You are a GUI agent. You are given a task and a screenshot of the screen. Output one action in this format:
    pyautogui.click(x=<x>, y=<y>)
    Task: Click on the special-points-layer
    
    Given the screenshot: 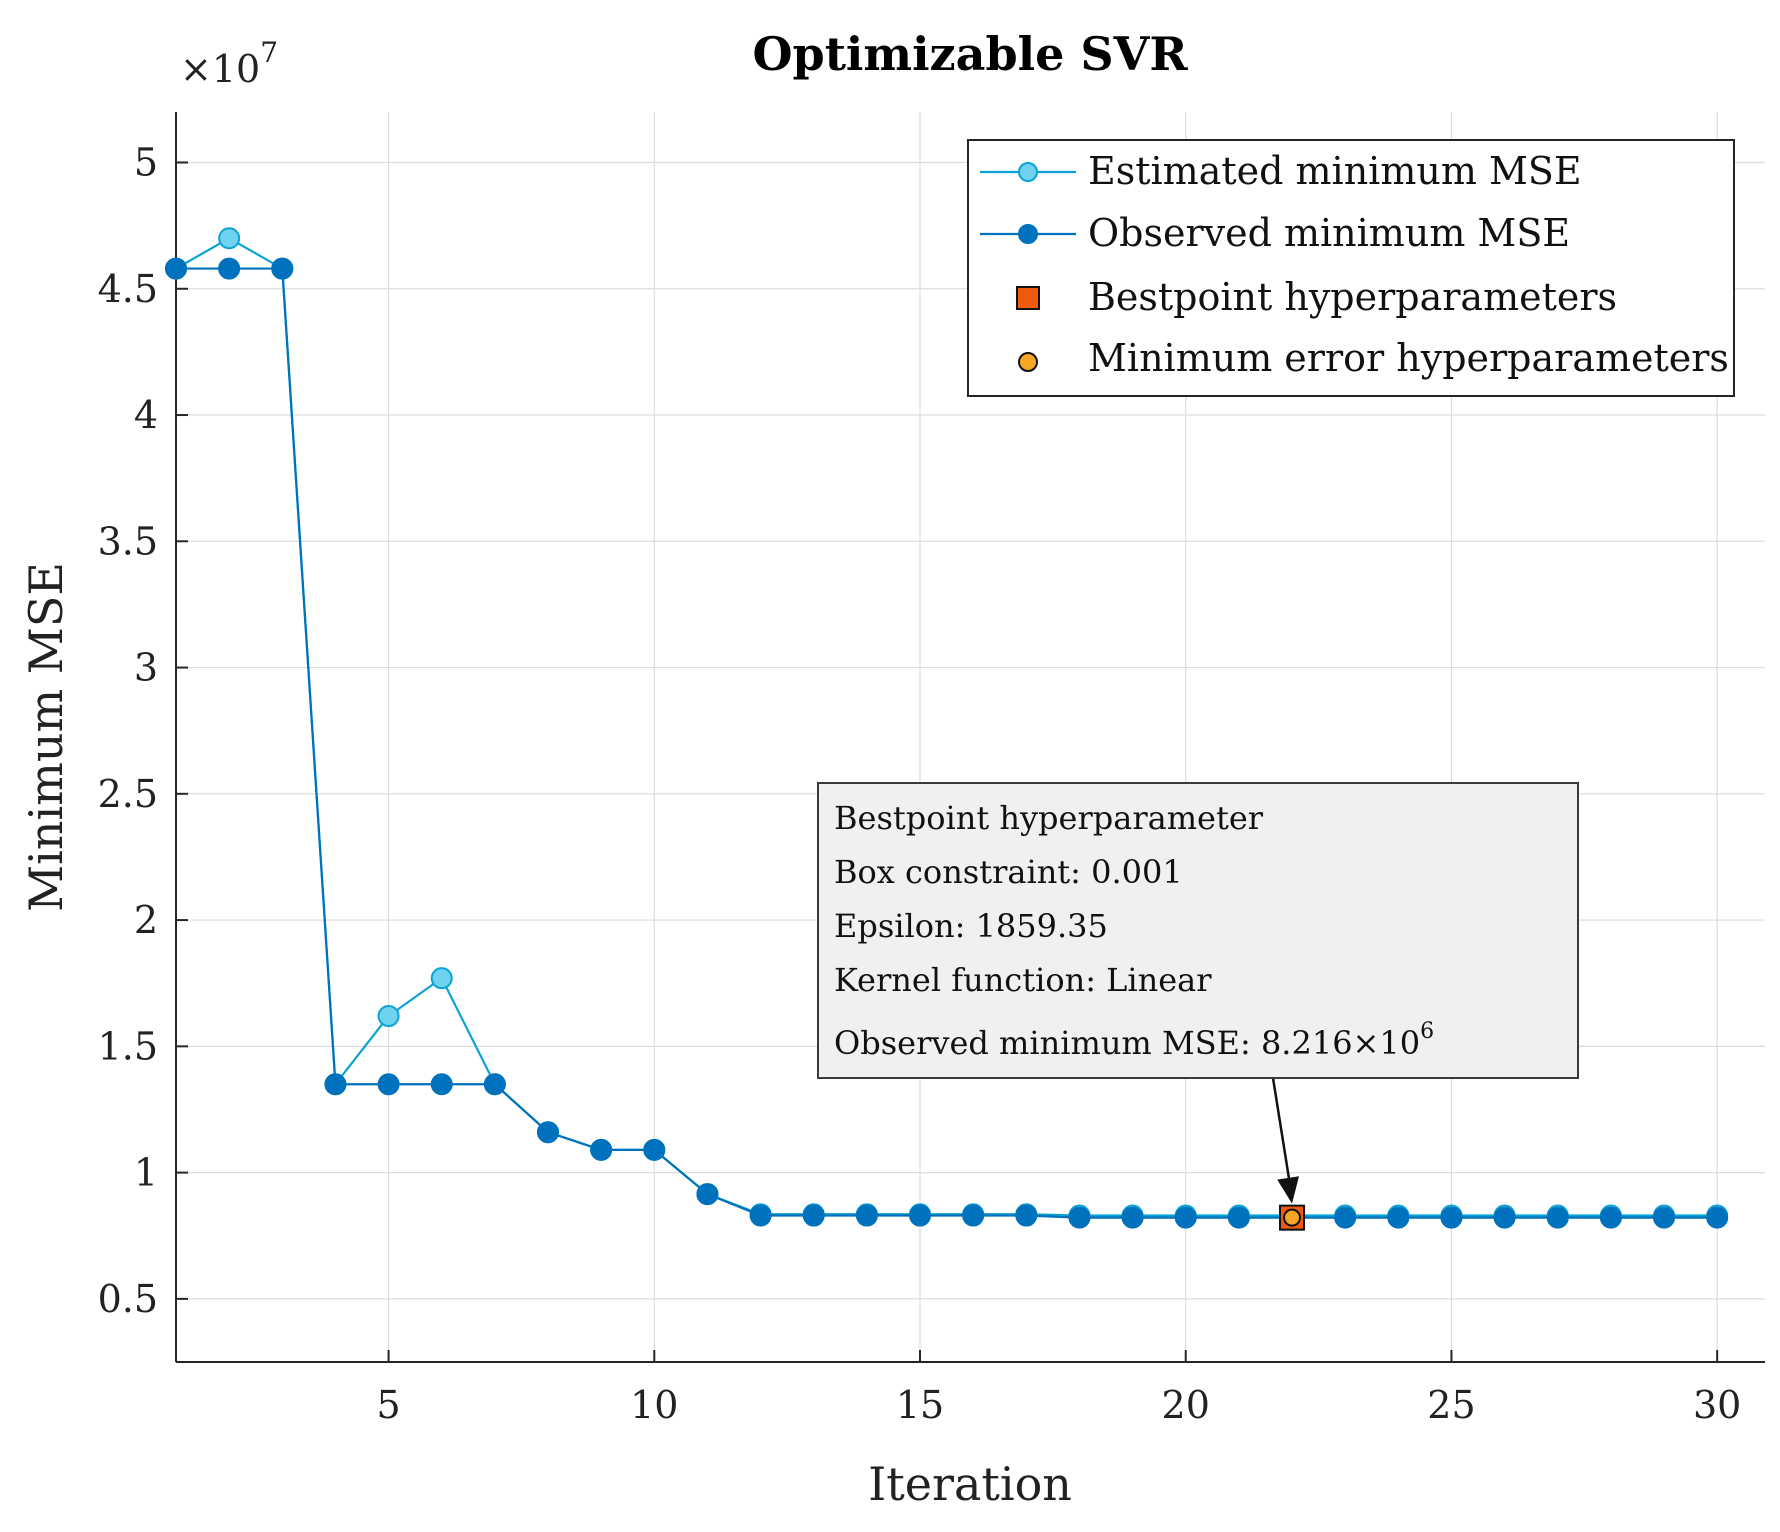 What is the action you would take?
    pyautogui.click(x=1292, y=1217)
    